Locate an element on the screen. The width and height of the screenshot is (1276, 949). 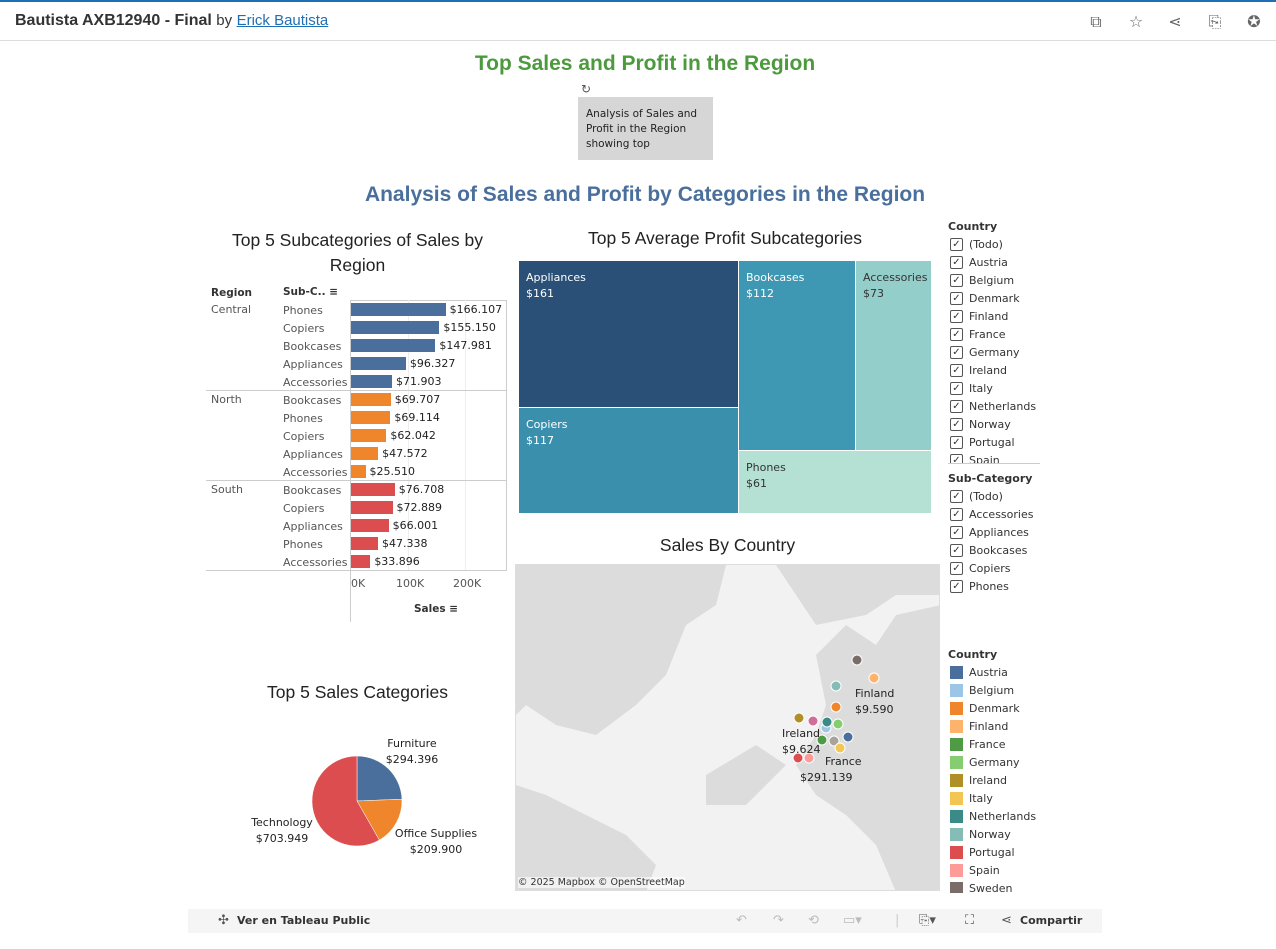
legend-item: Belgium is located at coordinates (982, 690).